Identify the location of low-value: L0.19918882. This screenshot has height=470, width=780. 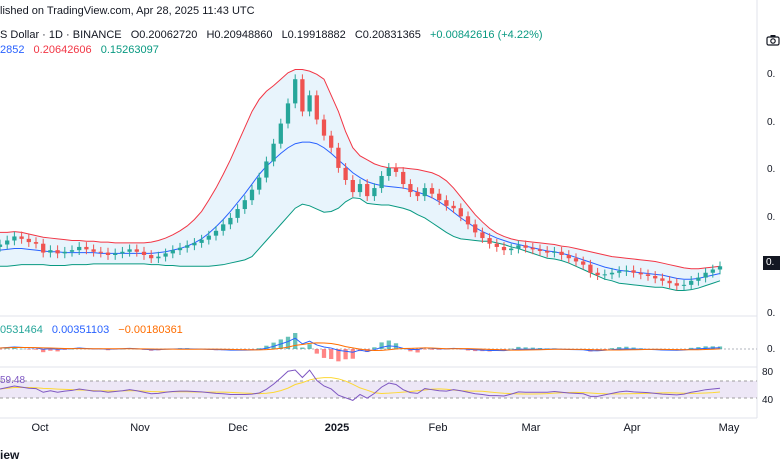
(313, 35).